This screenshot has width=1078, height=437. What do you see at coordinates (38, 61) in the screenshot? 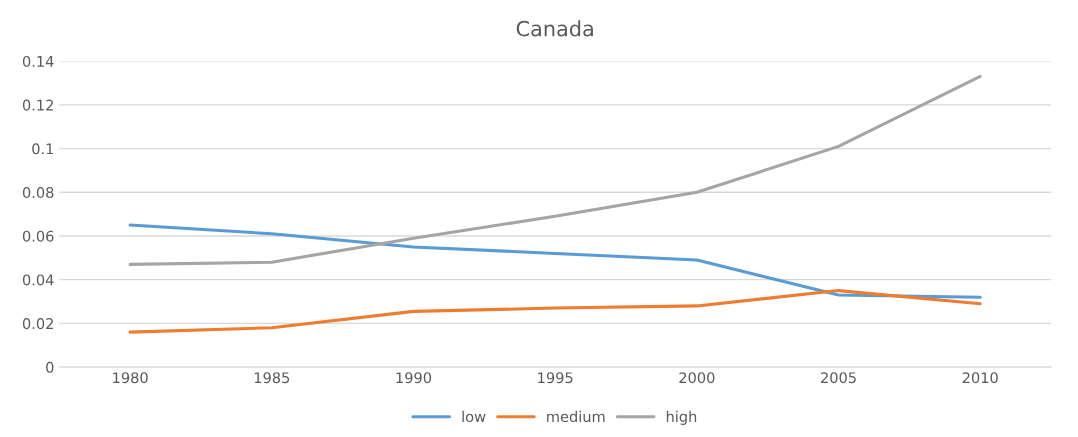
I see `y-tick-label: 0.14` at bounding box center [38, 61].